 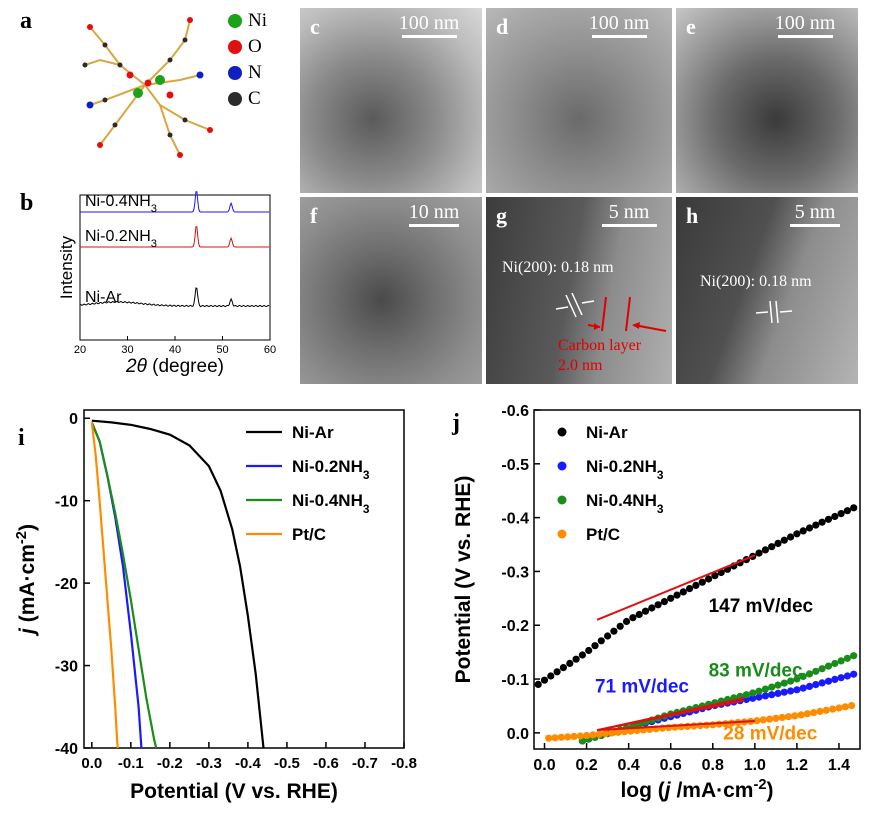 What do you see at coordinates (456, 423) in the screenshot?
I see `panel-label-j: j` at bounding box center [456, 423].